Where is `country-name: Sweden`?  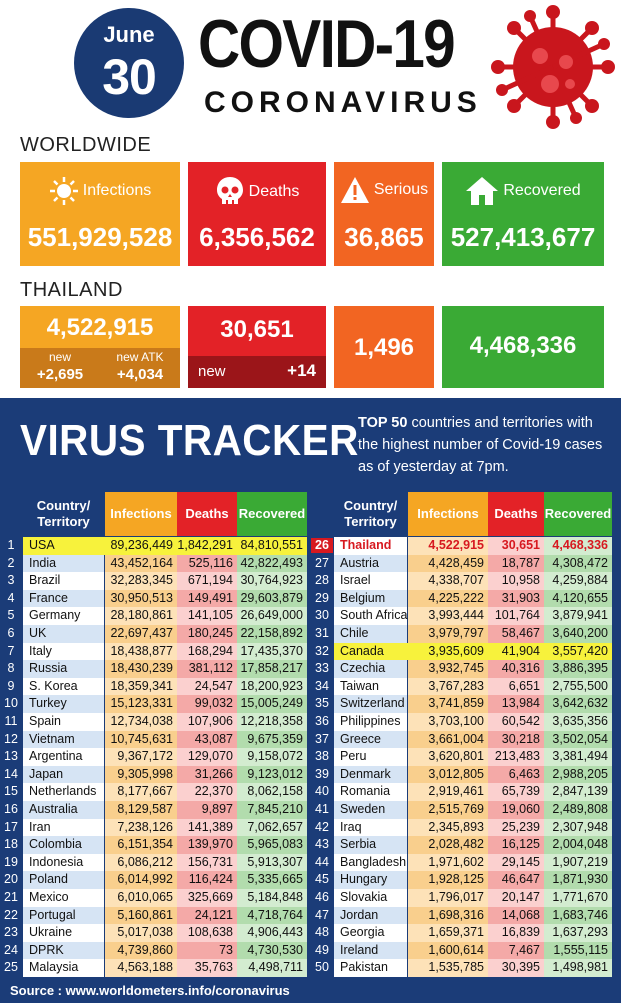
country-name: Sweden is located at coordinates (363, 809).